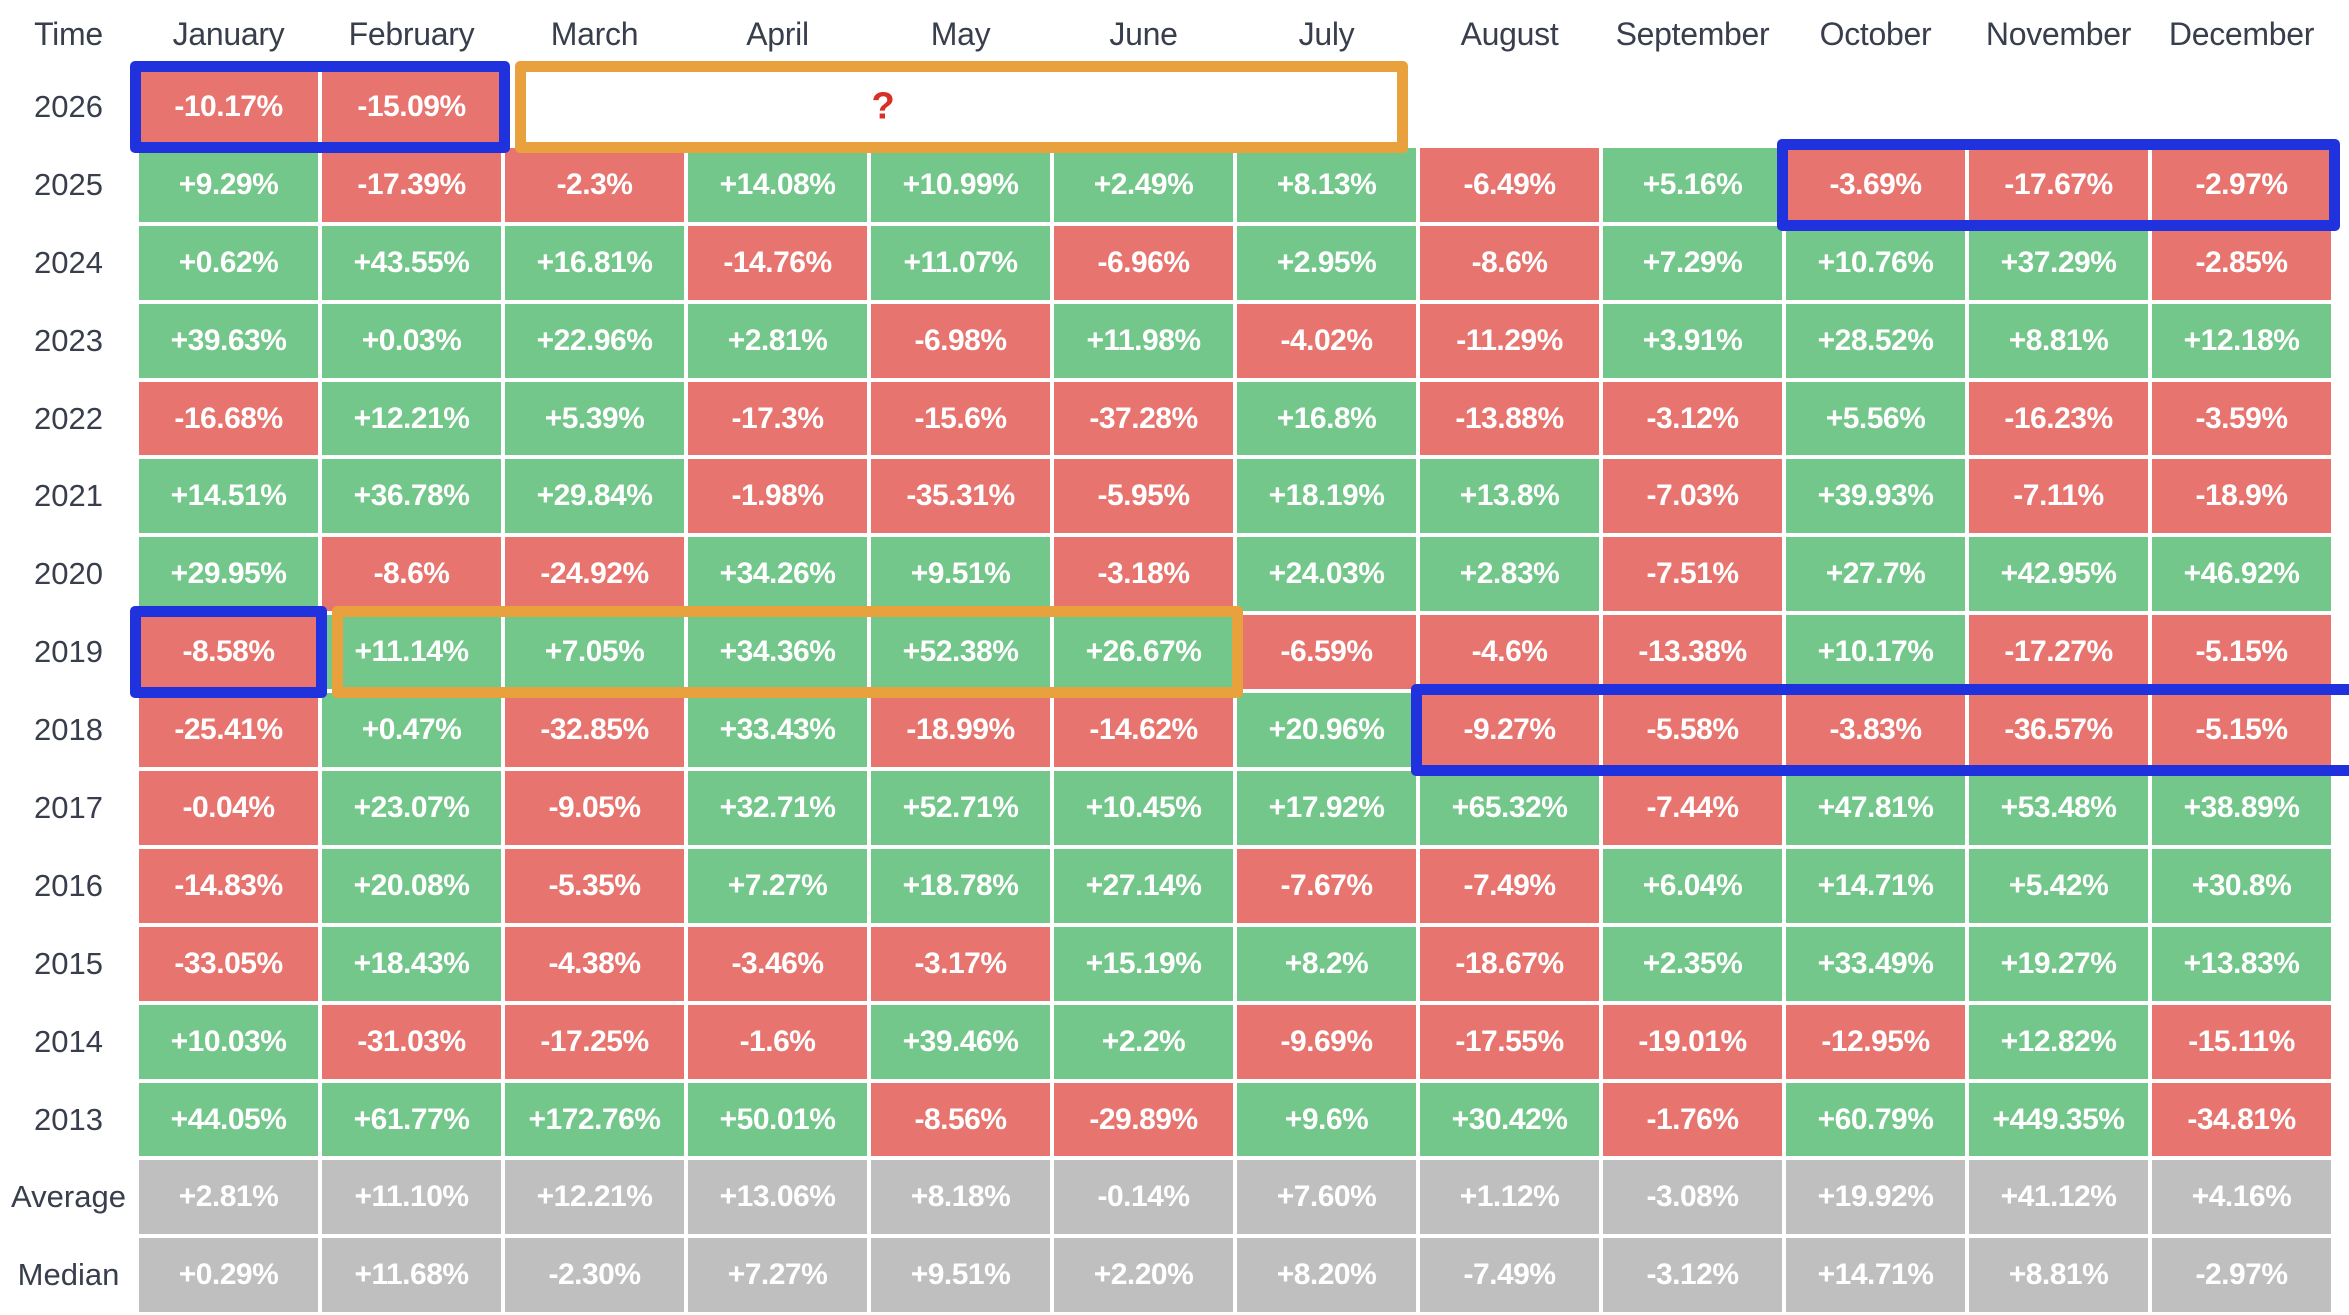  Describe the element at coordinates (1326, 1041) in the screenshot. I see `cell-2014-july: -9.69%` at that location.